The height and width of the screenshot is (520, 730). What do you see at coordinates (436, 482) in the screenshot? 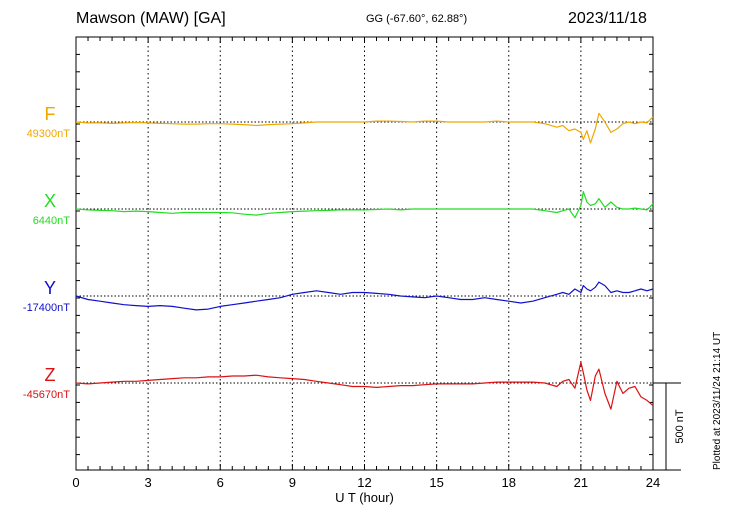
I see `x-tick-label: 15` at bounding box center [436, 482].